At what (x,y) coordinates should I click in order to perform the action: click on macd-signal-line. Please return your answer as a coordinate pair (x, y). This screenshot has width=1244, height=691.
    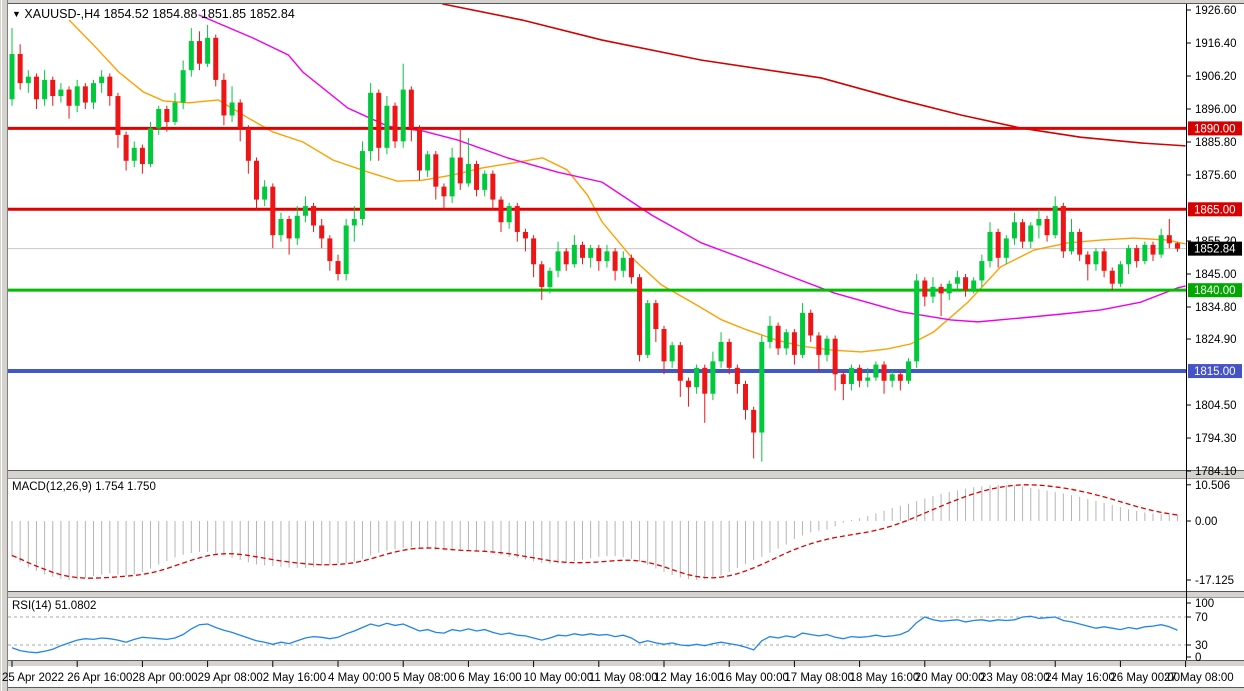
    Looking at the image, I should click on (594, 531).